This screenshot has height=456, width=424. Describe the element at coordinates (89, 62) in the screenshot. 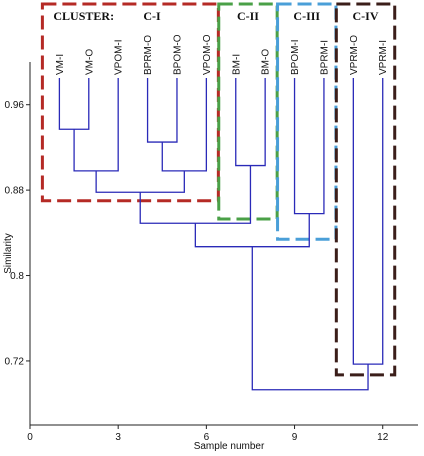

I see `leaf-label: VM-O` at that location.